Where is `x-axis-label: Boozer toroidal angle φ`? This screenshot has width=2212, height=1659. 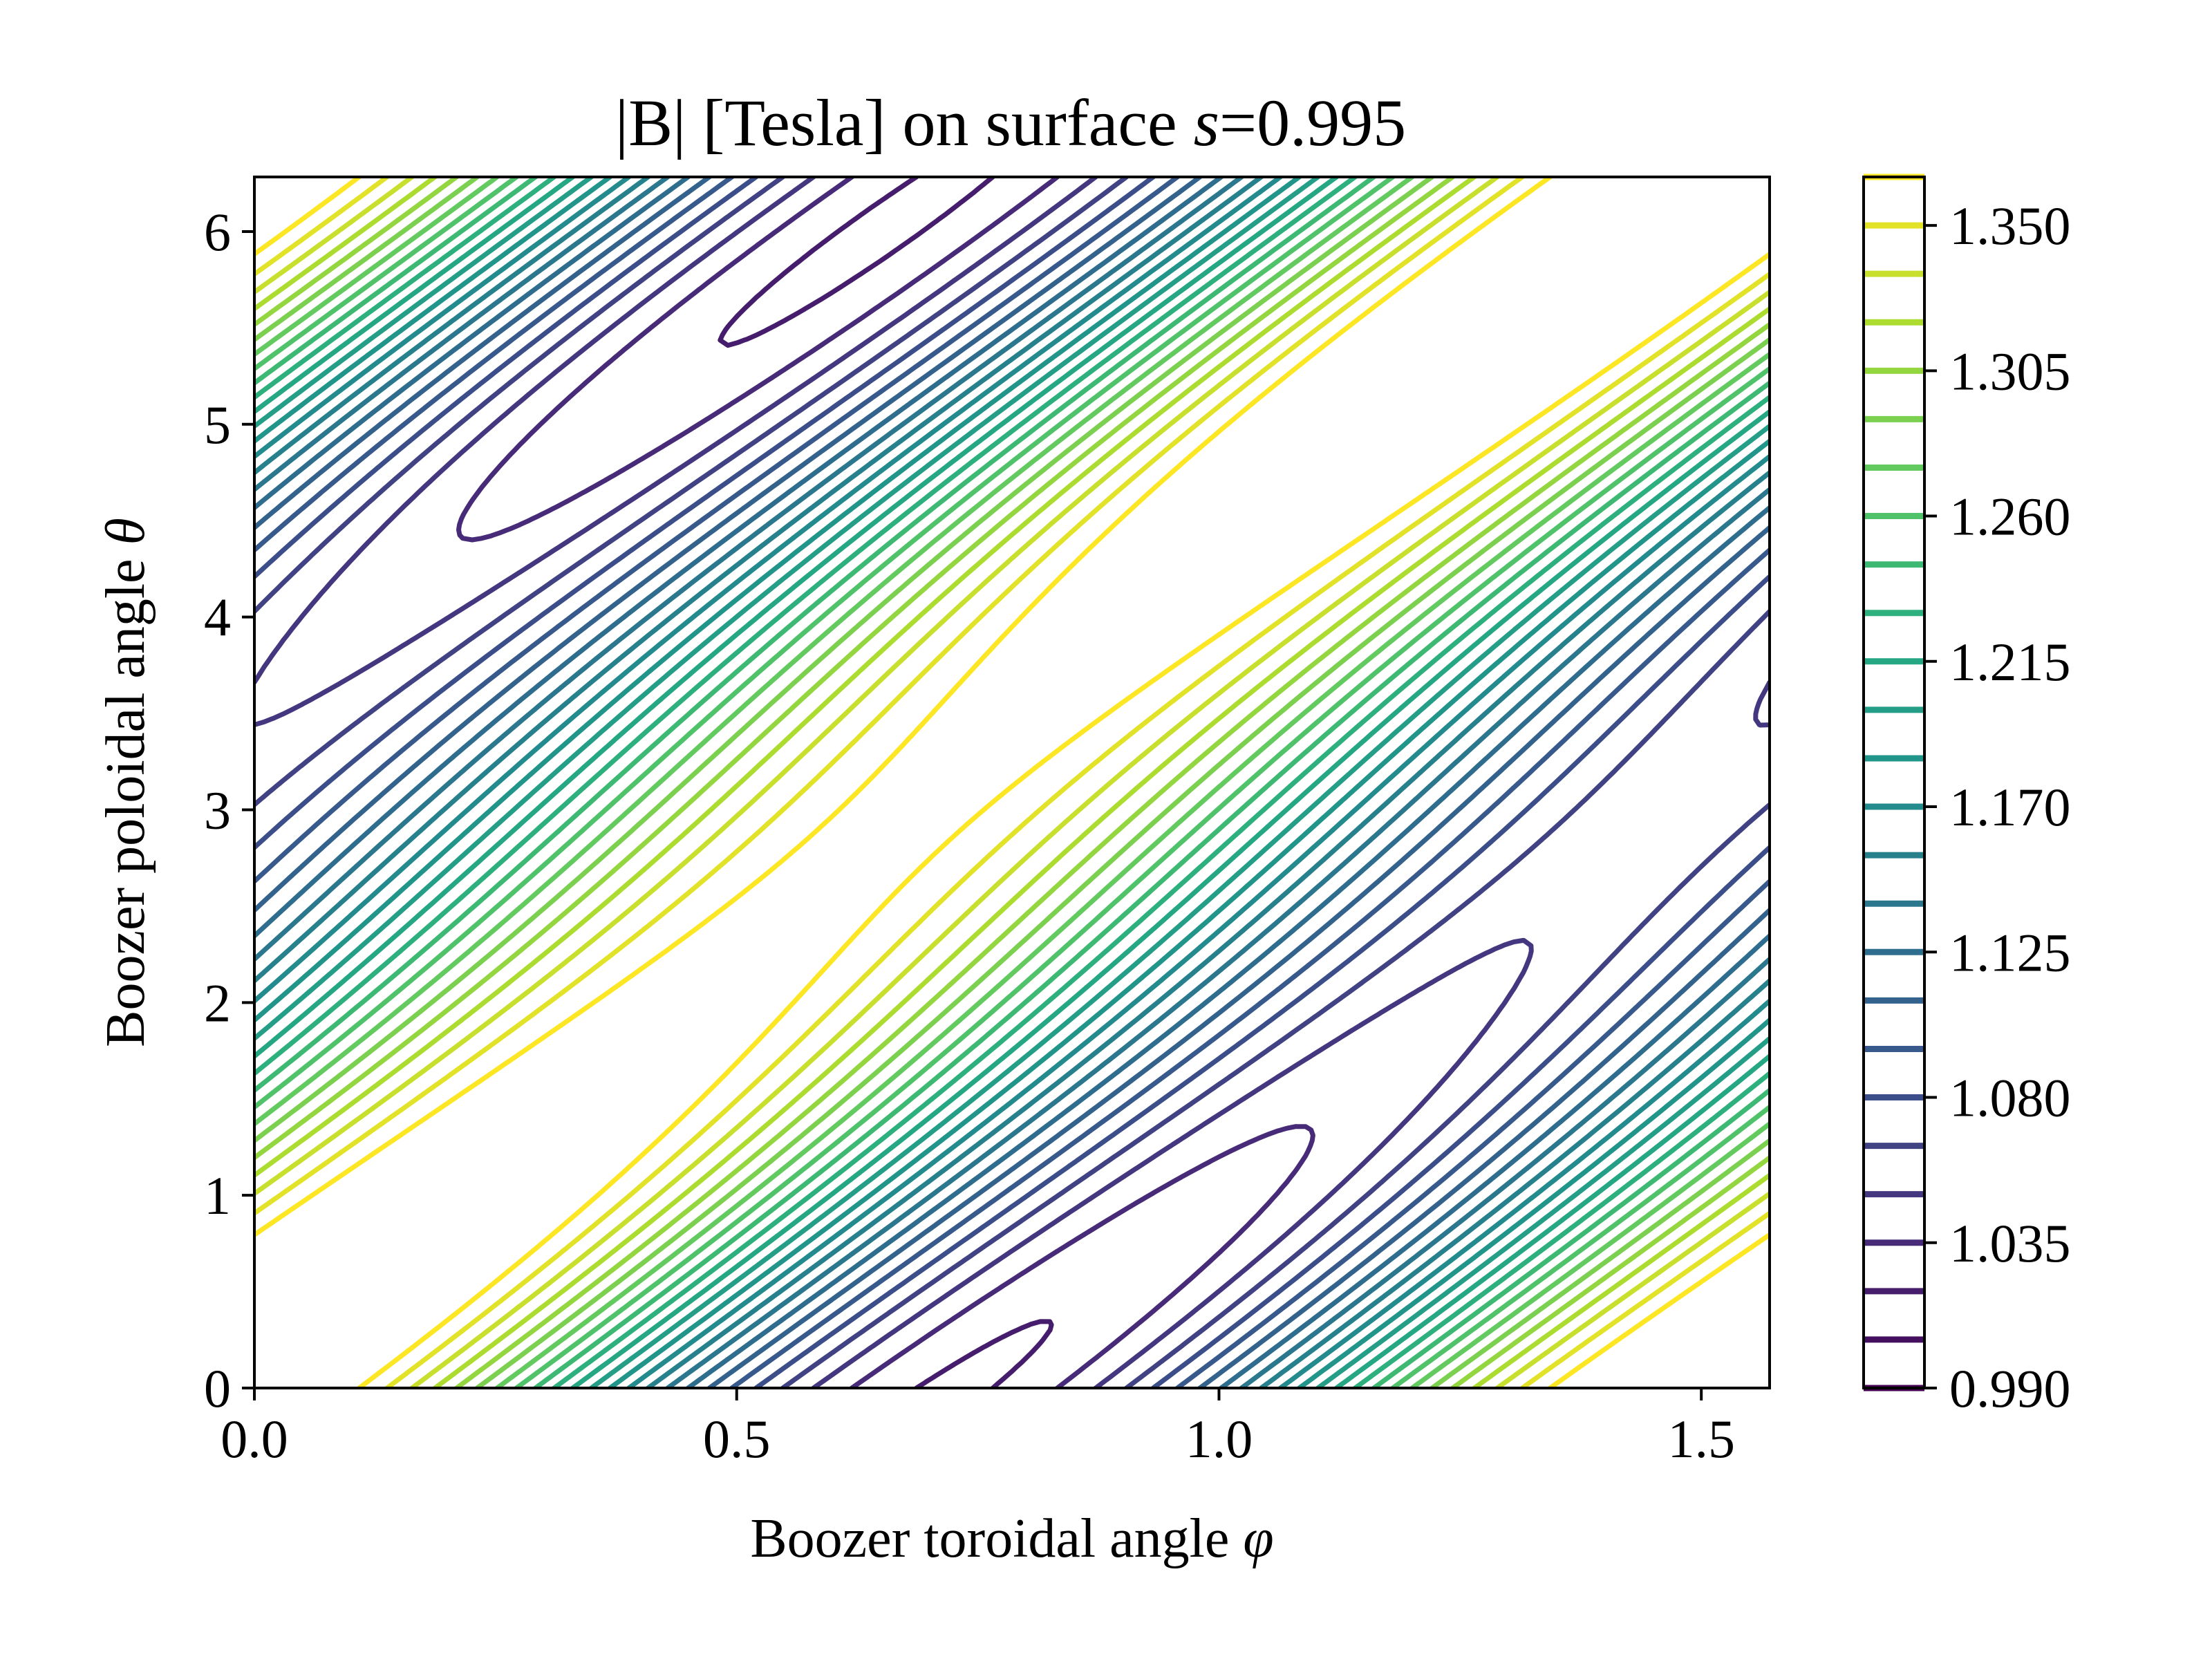
x-axis-label: Boozer toroidal angle φ is located at coordinates (1011, 1539).